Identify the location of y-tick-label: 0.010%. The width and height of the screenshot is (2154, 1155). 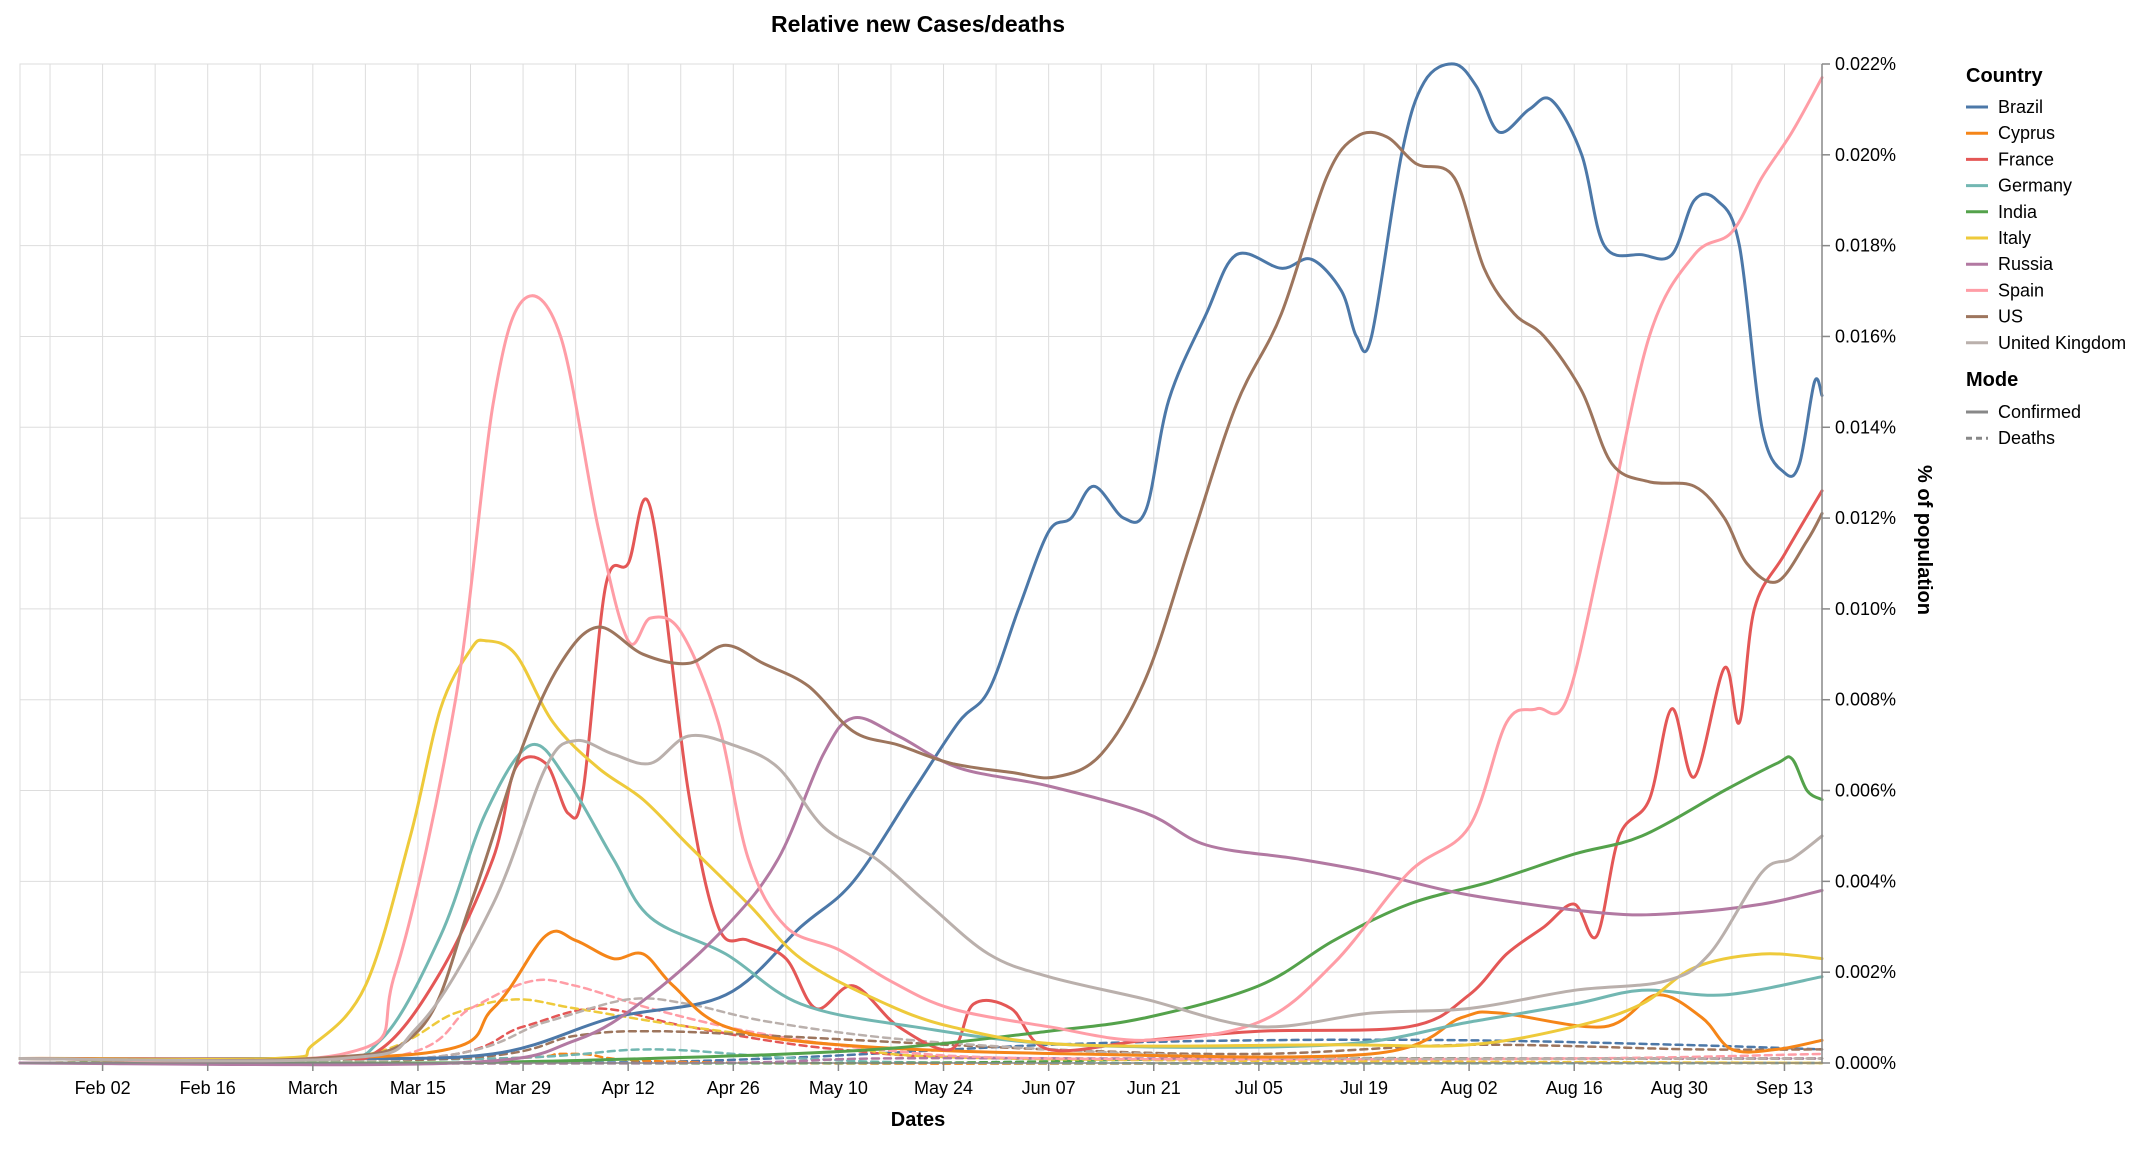
(1865, 609).